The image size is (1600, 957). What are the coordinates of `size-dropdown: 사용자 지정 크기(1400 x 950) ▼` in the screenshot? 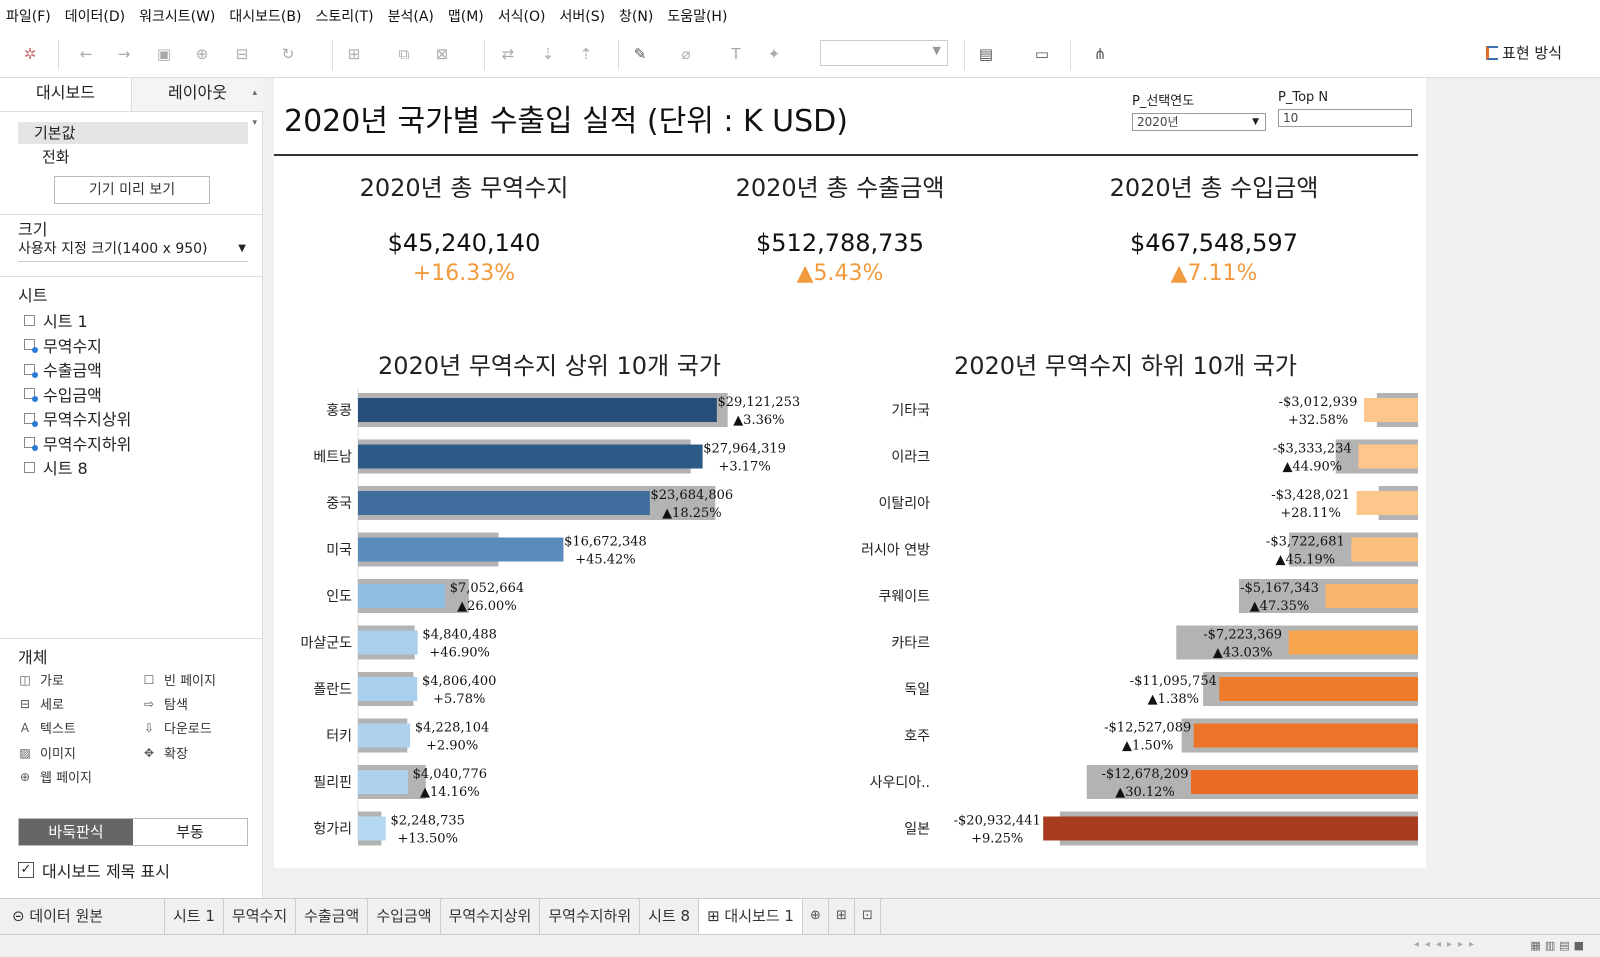 It's located at (133, 250).